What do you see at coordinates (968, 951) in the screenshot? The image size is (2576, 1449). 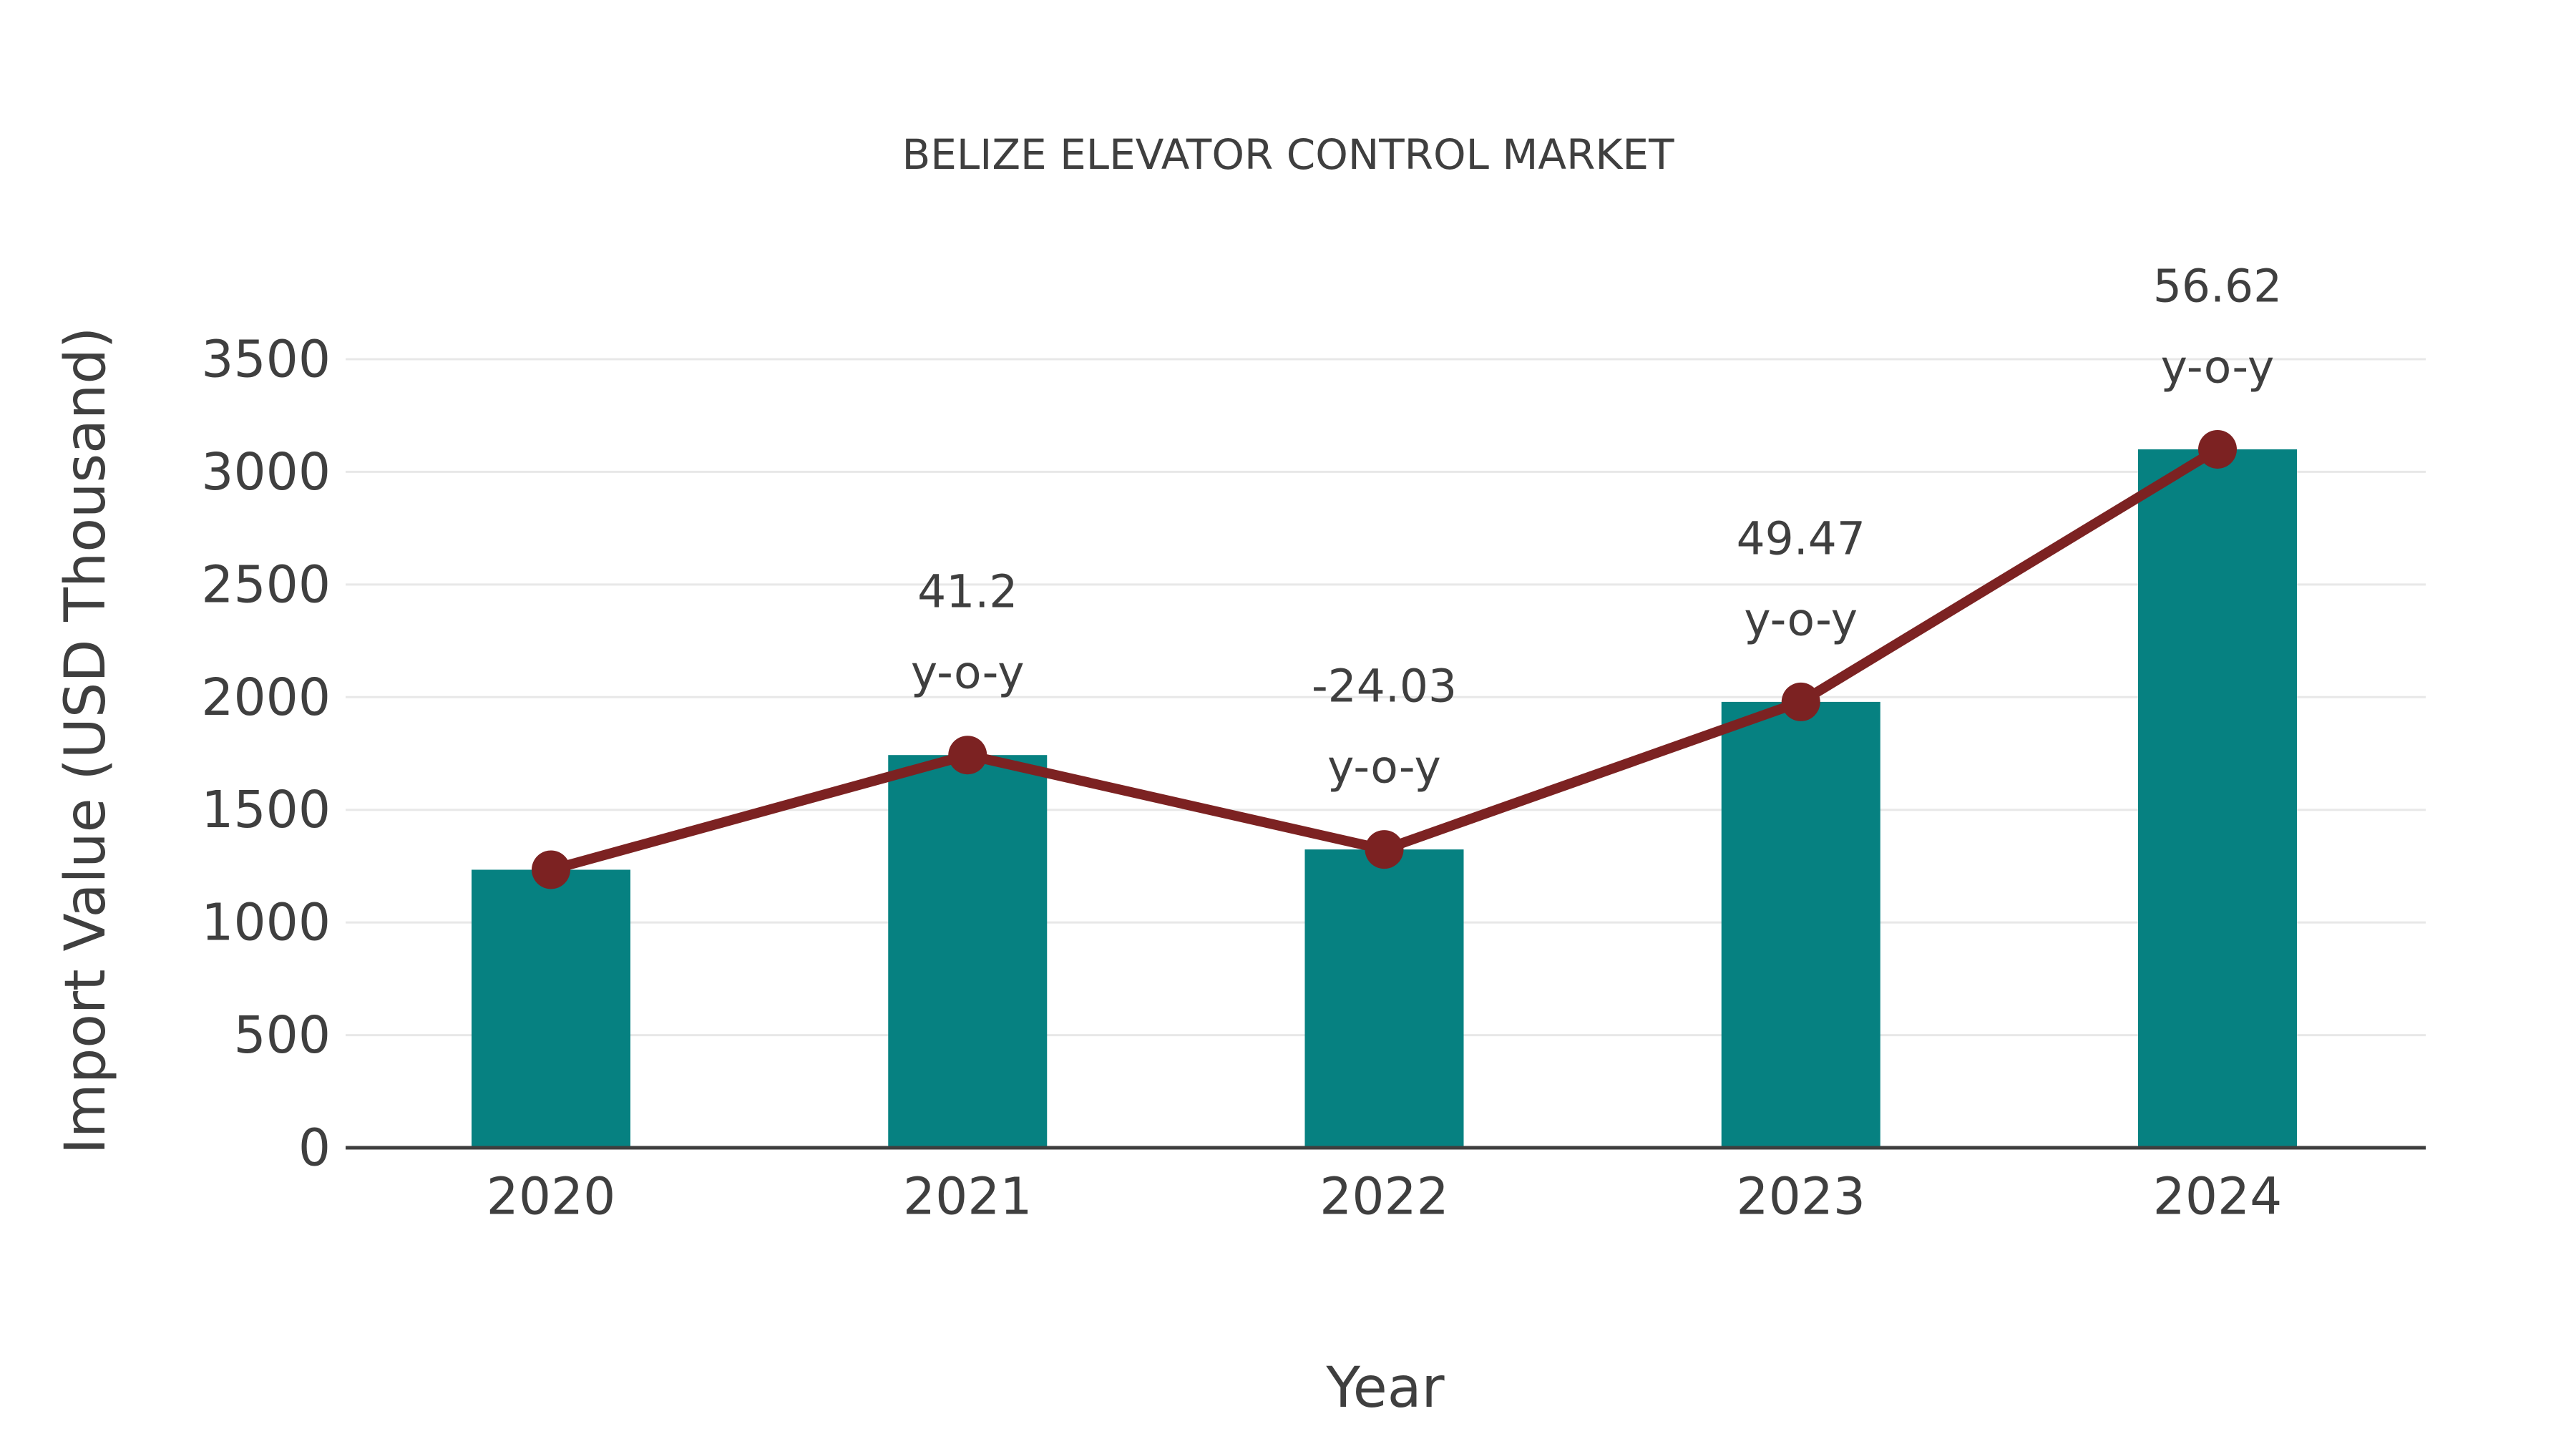 I see `bar-2021` at bounding box center [968, 951].